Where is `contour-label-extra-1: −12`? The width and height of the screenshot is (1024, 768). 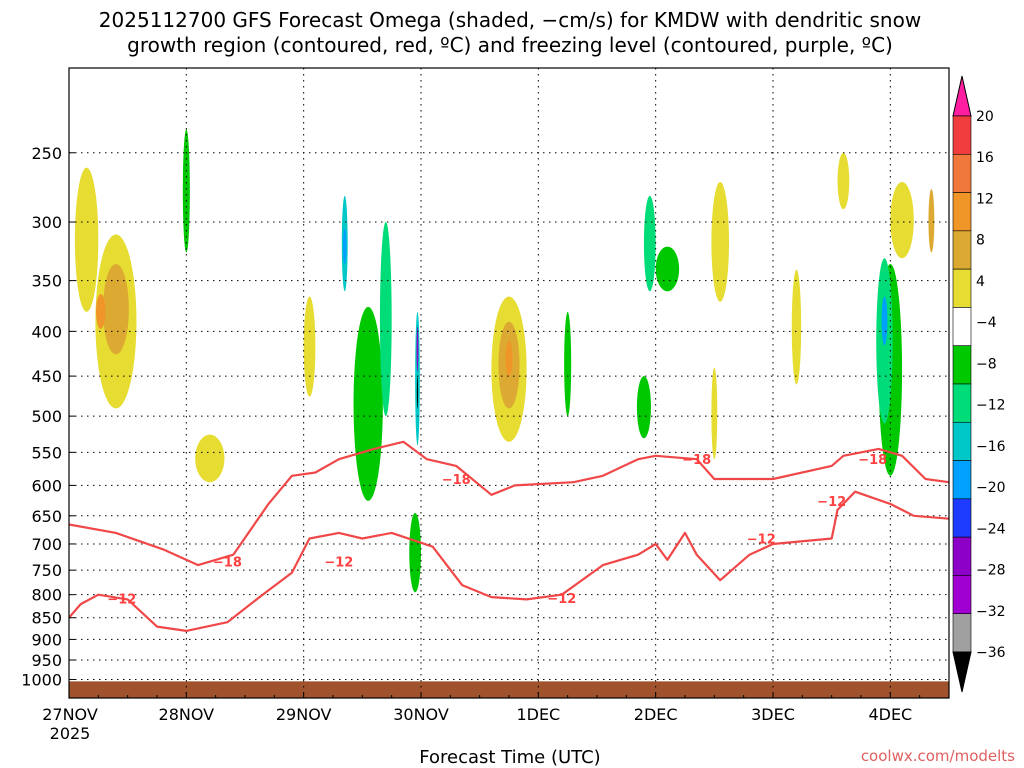
contour-label-extra-1: −12 is located at coordinates (561, 599).